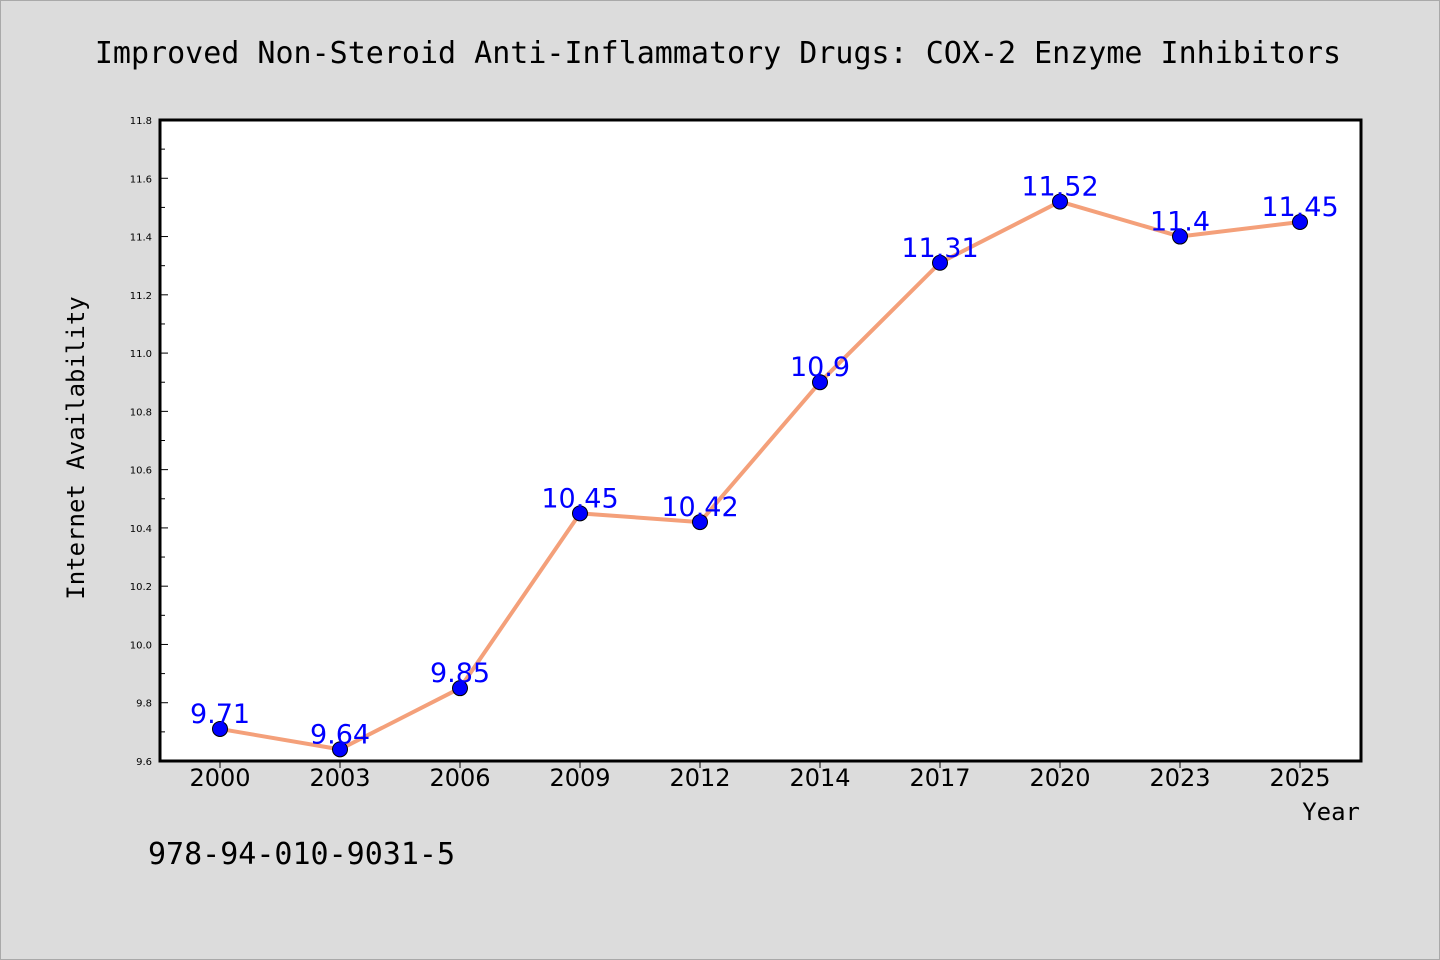 This screenshot has width=1440, height=960. Describe the element at coordinates (141, 645) in the screenshot. I see `y-tick-label: 10.0` at that location.